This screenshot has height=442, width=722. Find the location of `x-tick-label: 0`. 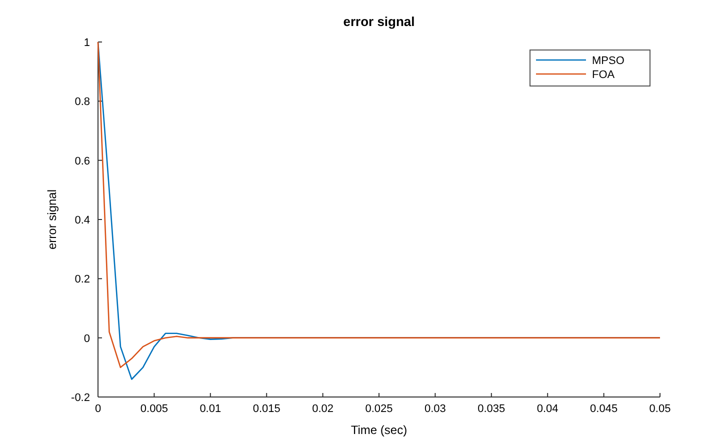

x-tick-label: 0 is located at coordinates (98, 409).